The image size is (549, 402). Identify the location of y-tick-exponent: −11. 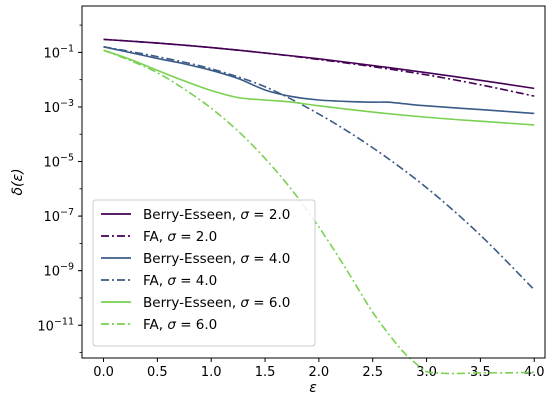
(64, 321).